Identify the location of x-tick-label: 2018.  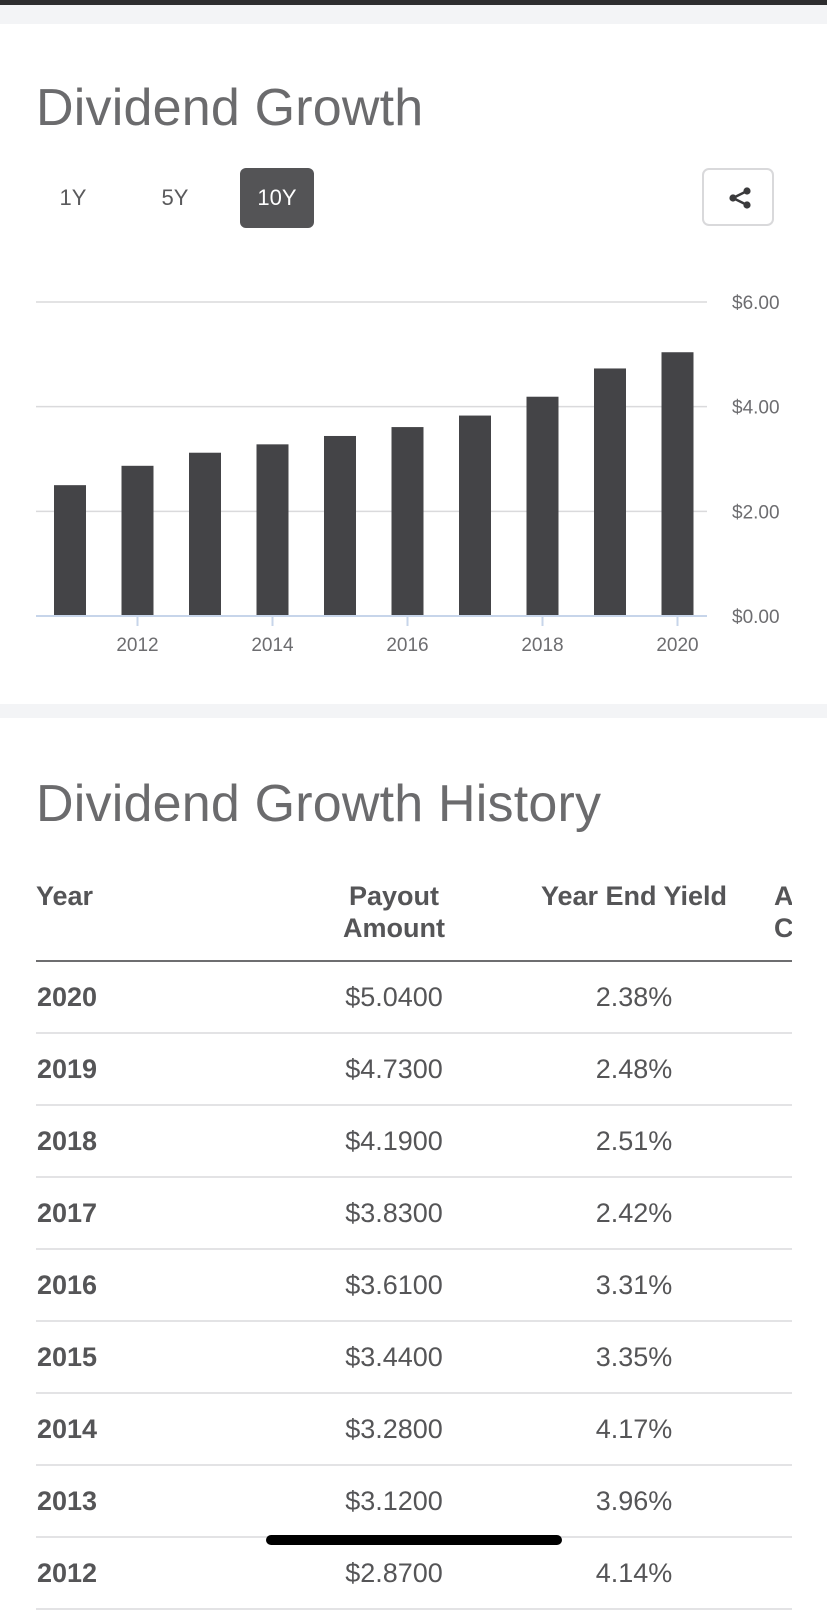
(542, 645).